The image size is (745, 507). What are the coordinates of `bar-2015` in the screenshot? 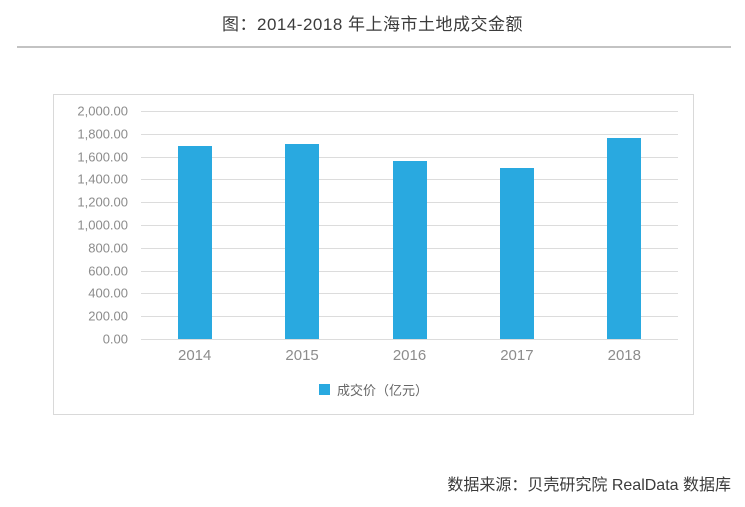 It's located at (302, 241).